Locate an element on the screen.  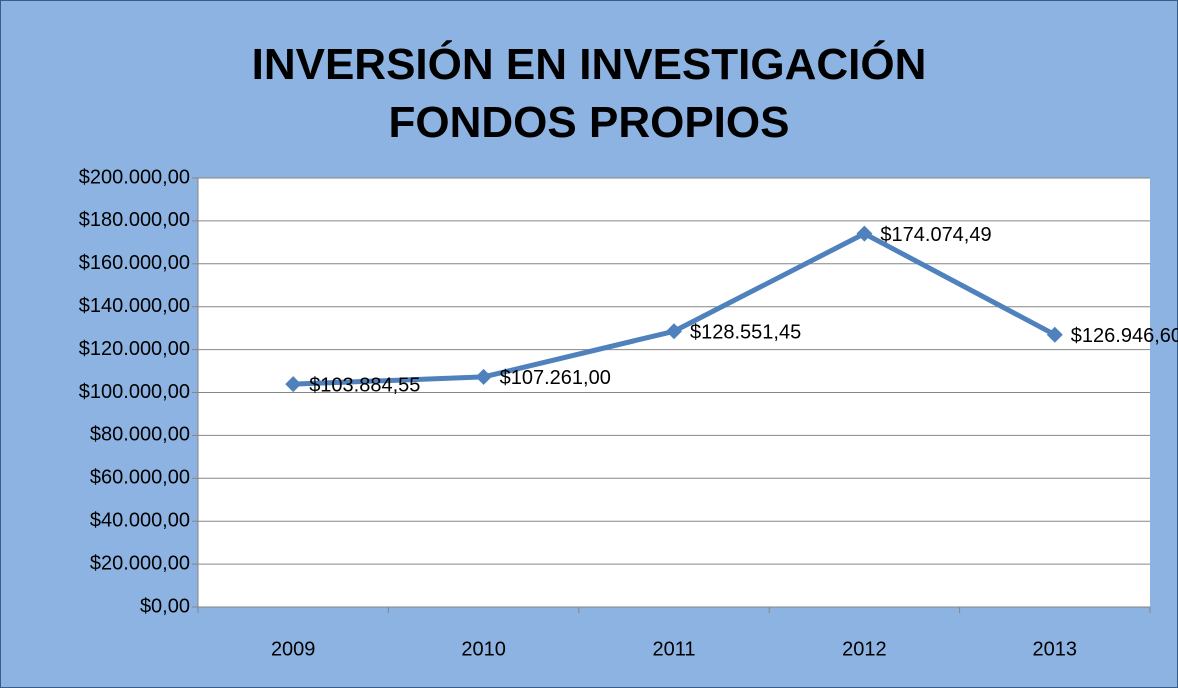
y-tick-label: $120.000,00 is located at coordinates (134, 349).